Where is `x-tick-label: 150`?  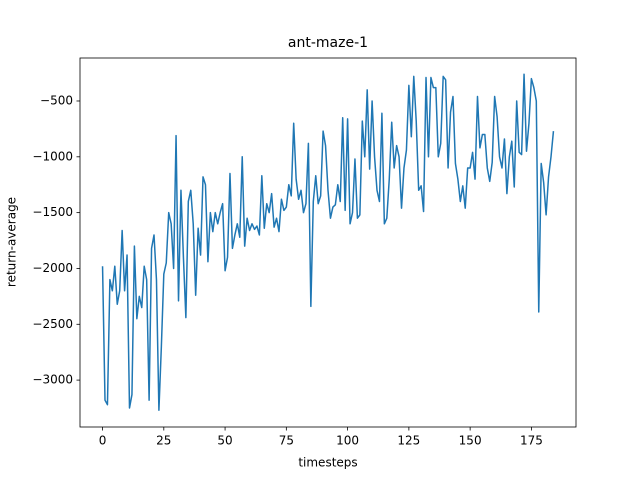 x-tick-label: 150 is located at coordinates (470, 441).